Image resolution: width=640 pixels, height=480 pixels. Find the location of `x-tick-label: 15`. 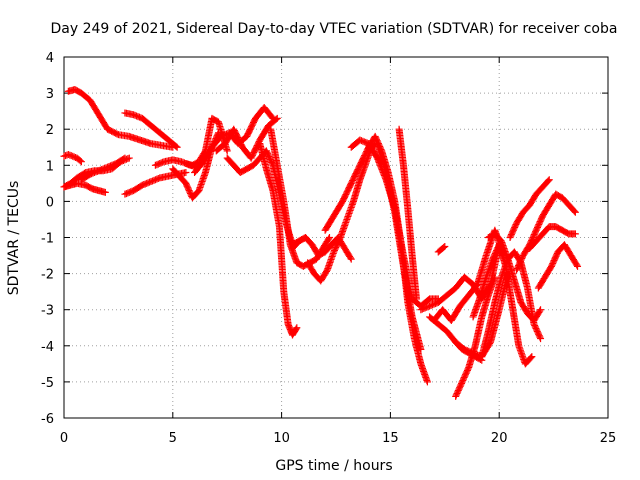

x-tick-label: 15 is located at coordinates (390, 438).